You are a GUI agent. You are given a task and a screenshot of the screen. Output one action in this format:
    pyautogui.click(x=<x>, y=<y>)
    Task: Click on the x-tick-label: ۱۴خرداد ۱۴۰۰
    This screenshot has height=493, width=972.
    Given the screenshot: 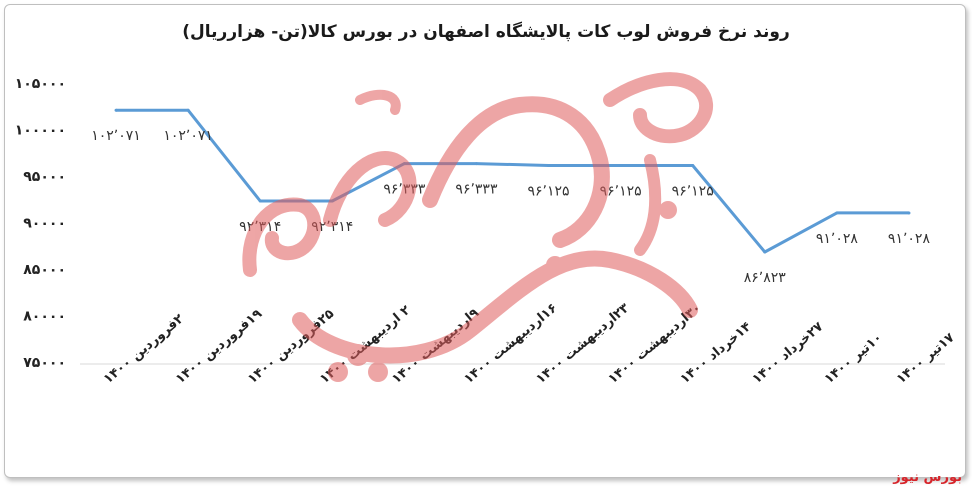 What is the action you would take?
    pyautogui.click(x=716, y=353)
    